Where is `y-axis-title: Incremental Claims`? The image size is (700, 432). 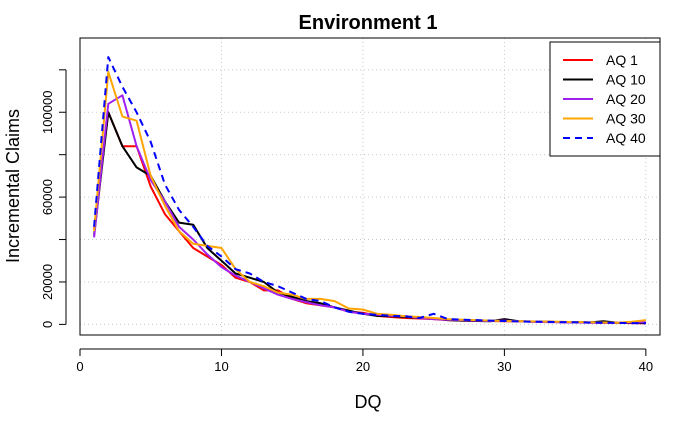
y-axis-title: Incremental Claims is located at coordinates (13, 186).